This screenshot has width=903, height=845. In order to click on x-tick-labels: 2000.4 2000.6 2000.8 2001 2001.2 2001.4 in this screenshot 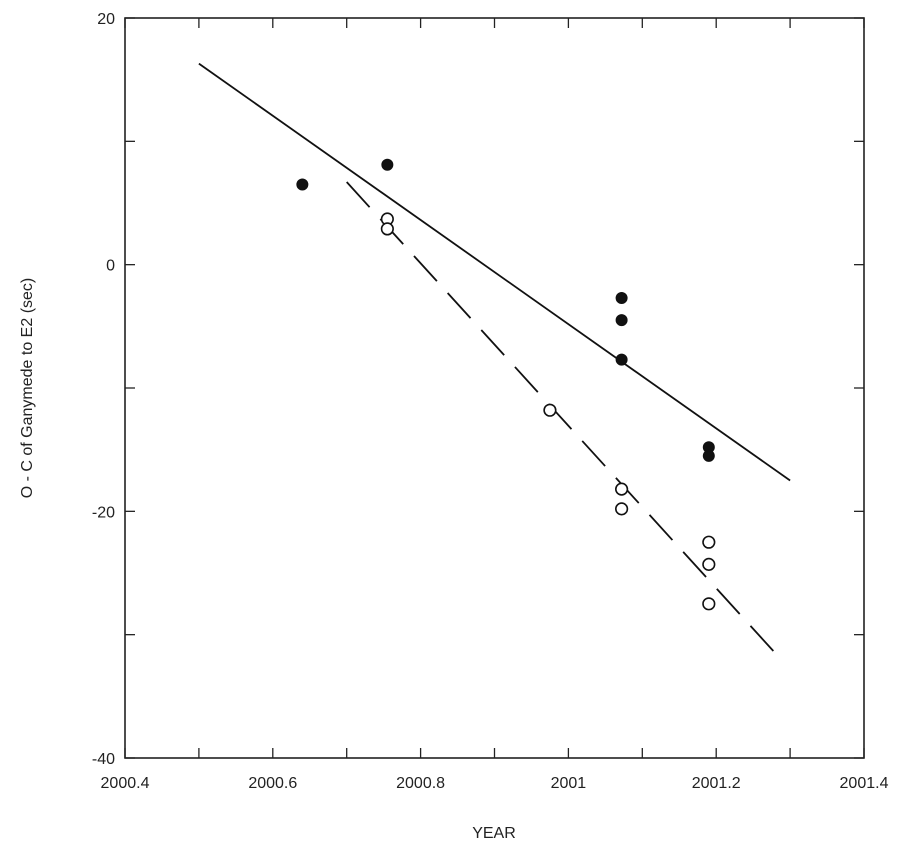, I will do `click(495, 783)`.